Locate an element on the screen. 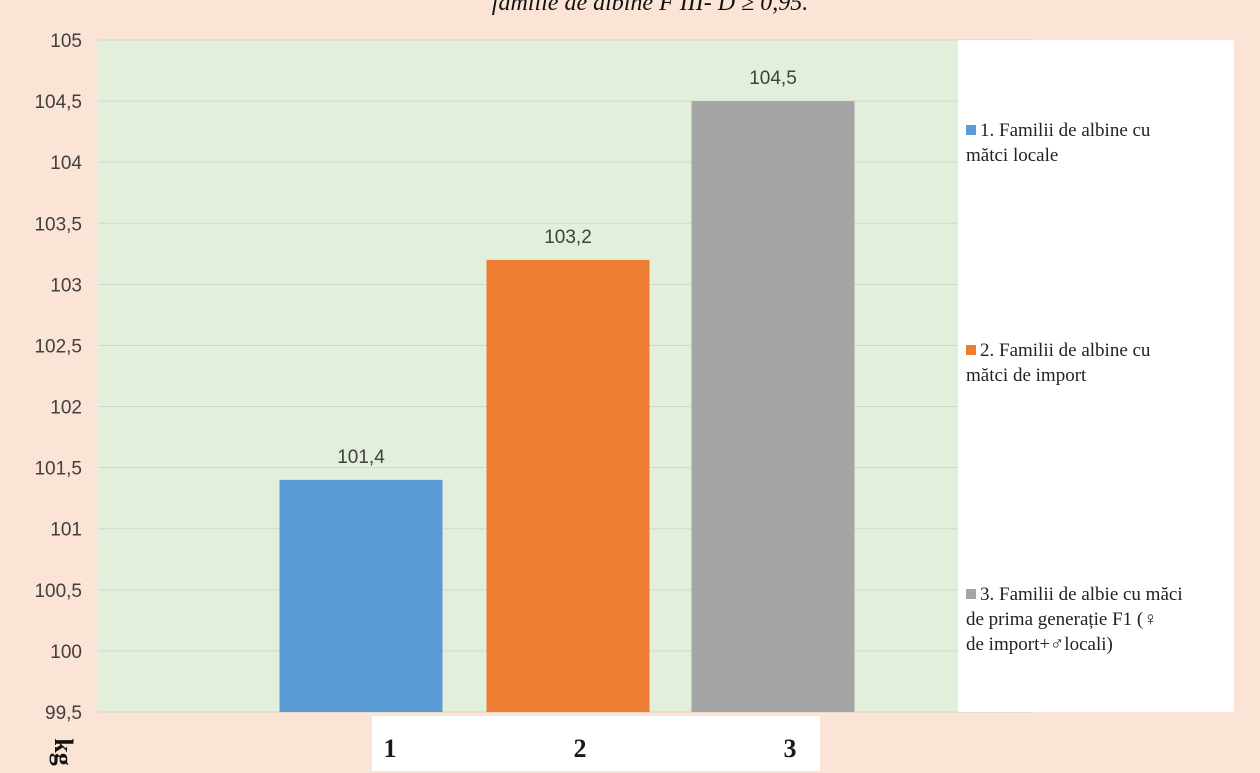 This screenshot has height=773, width=1260. category-axis-box is located at coordinates (596, 743).